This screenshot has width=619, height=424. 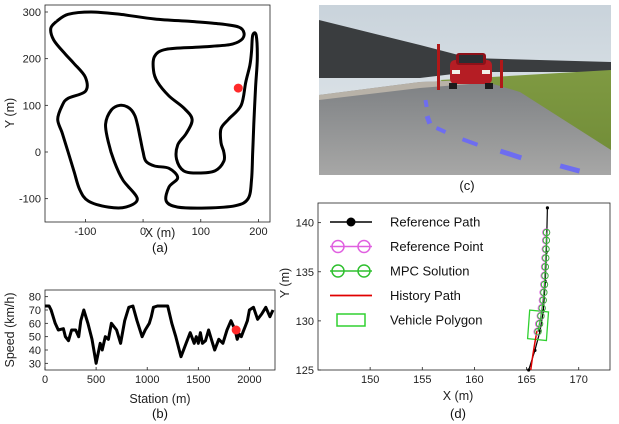 I want to click on panel-b-xlabel: Station (m), so click(x=159, y=399).